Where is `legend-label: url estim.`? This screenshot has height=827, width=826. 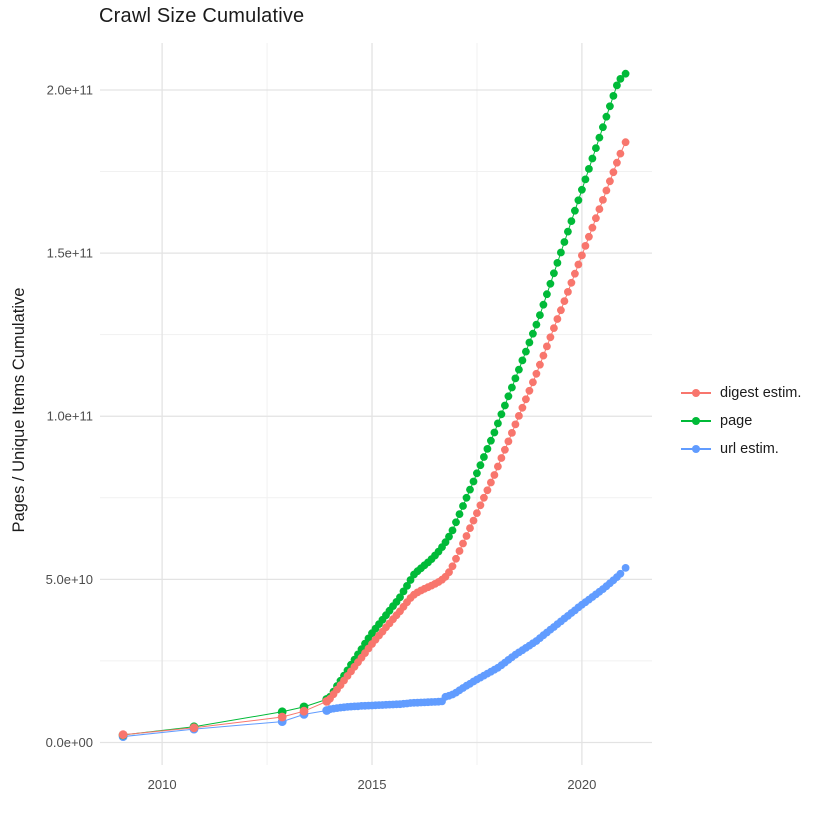
legend-label: url estim. is located at coordinates (749, 449).